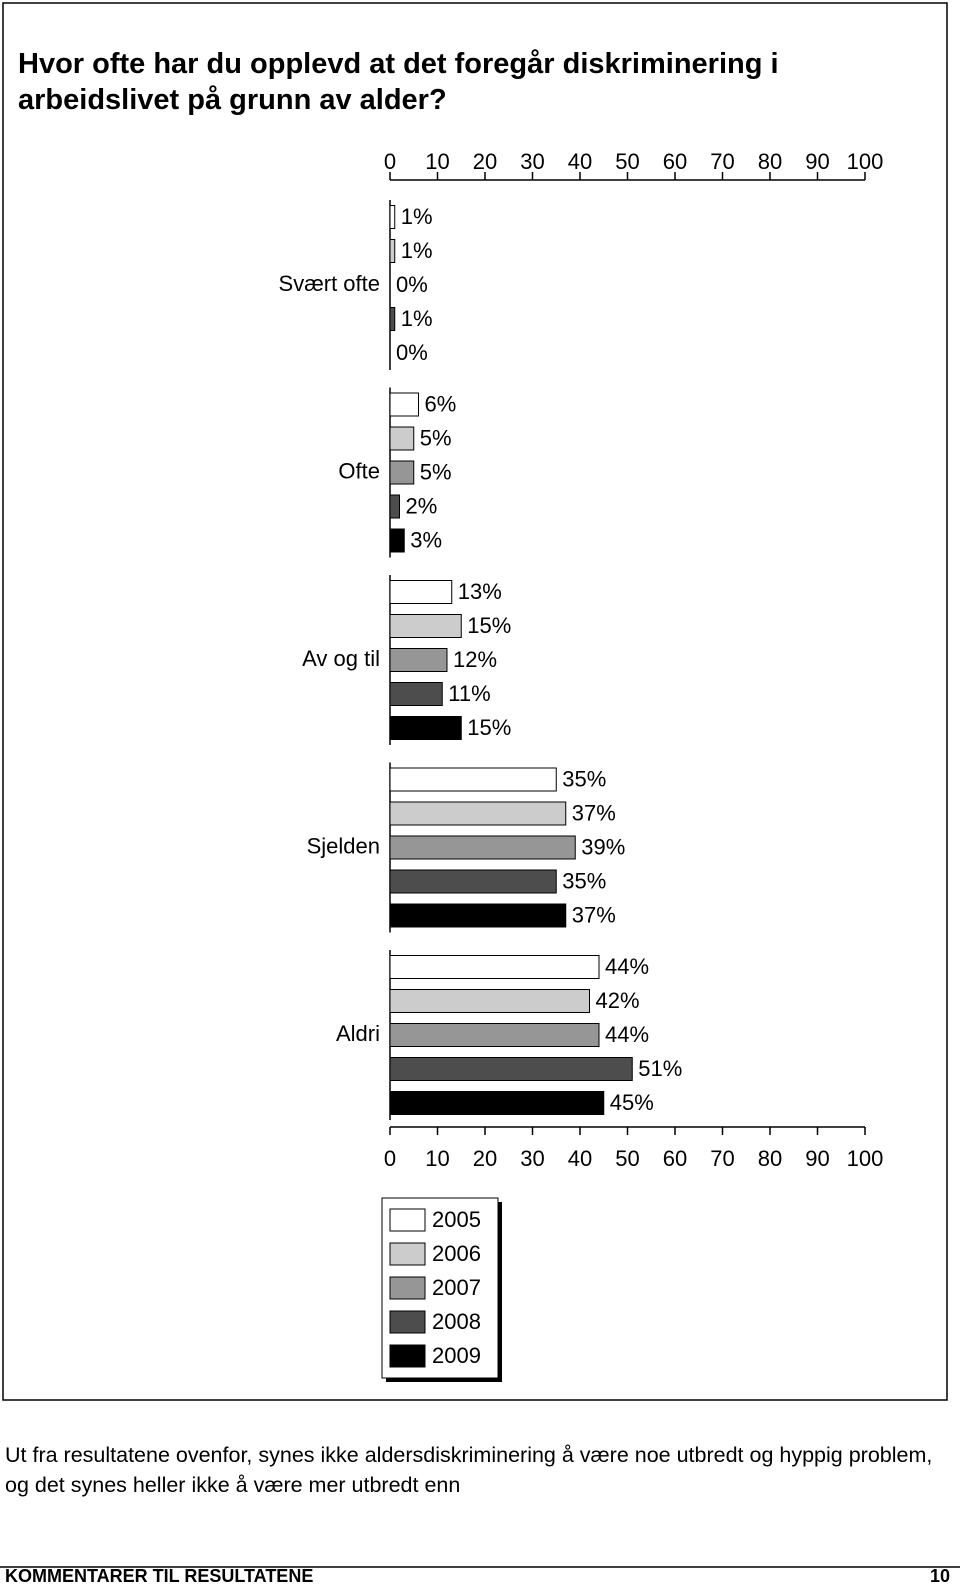 This screenshot has width=960, height=1586. Describe the element at coordinates (426, 539) in the screenshot. I see `value-label: 3%` at that location.